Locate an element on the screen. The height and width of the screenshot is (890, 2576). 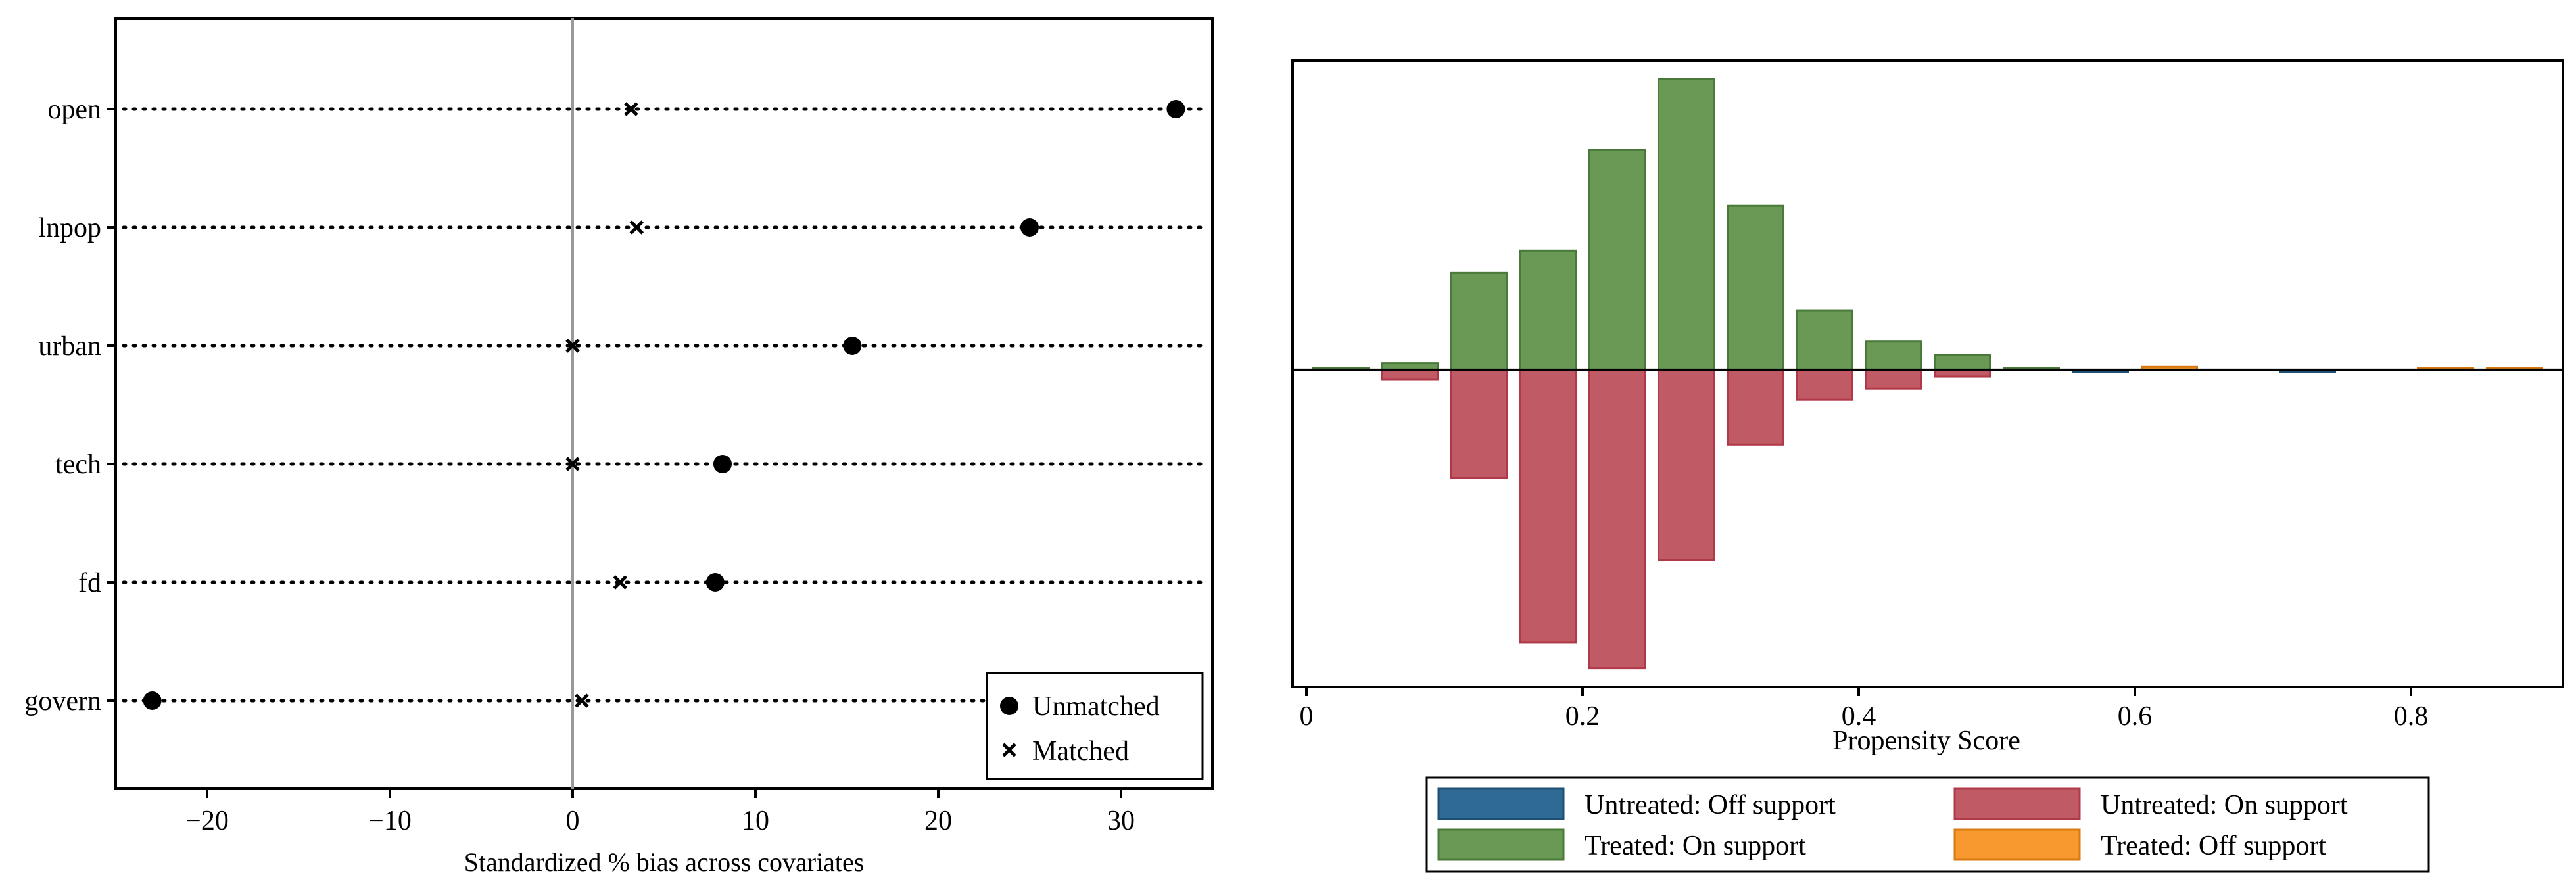
legend-label-treated-off: Treated: Off support is located at coordinates (2213, 846).